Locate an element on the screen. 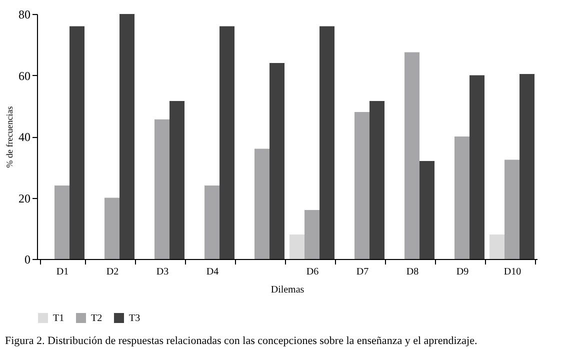  y-tick-label: 60 is located at coordinates (24, 75).